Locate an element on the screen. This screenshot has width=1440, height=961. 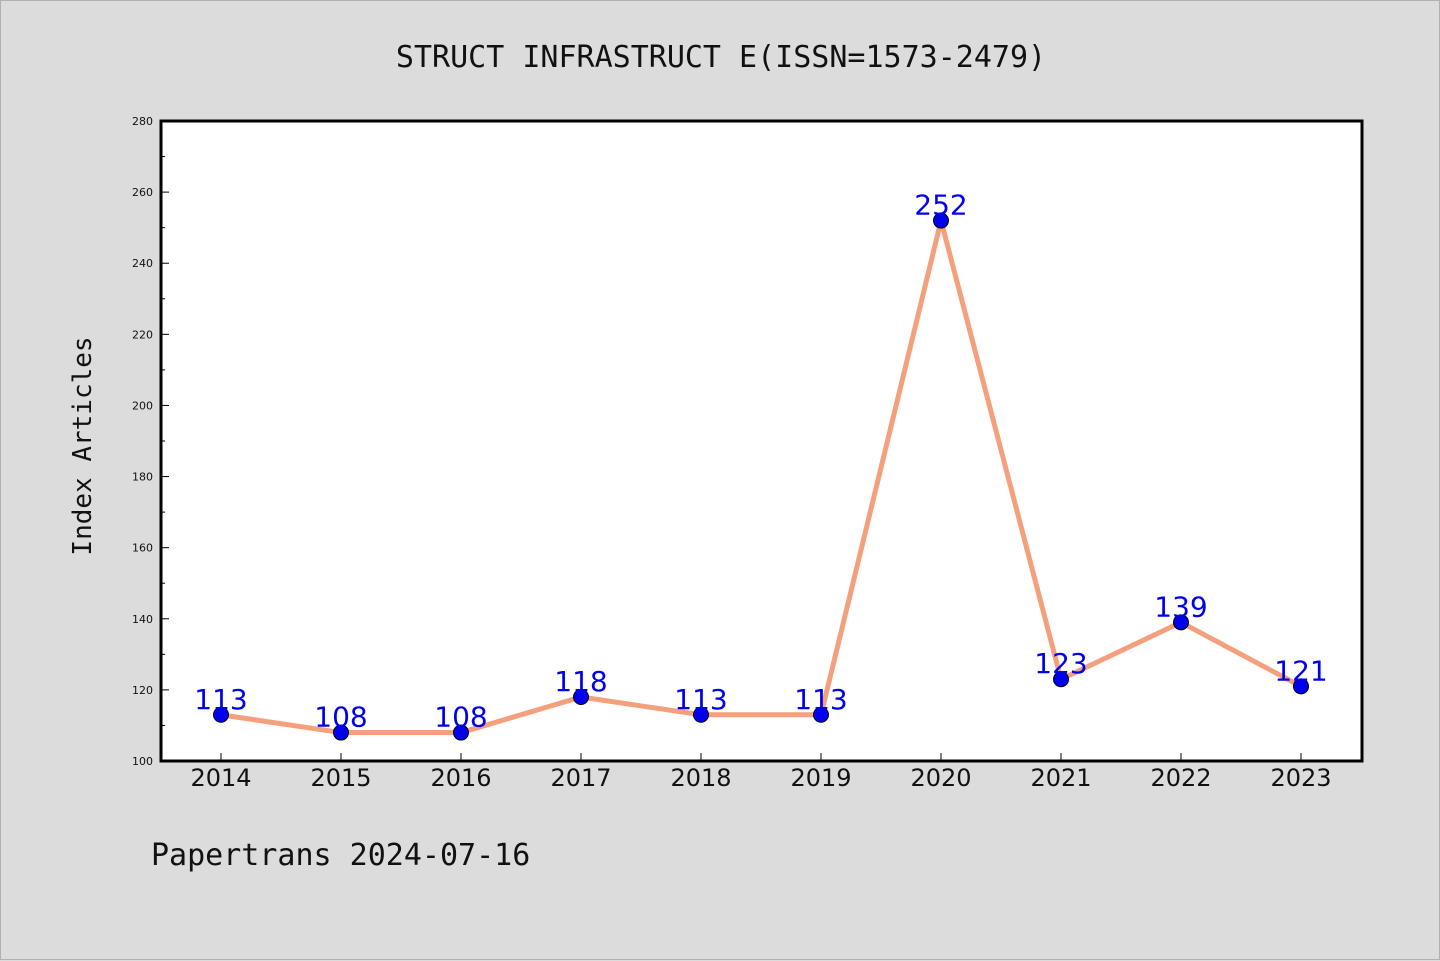
chart-title: STRUCT INFRASTRUCT E(ISSN=1573-2479) is located at coordinates (721, 57).